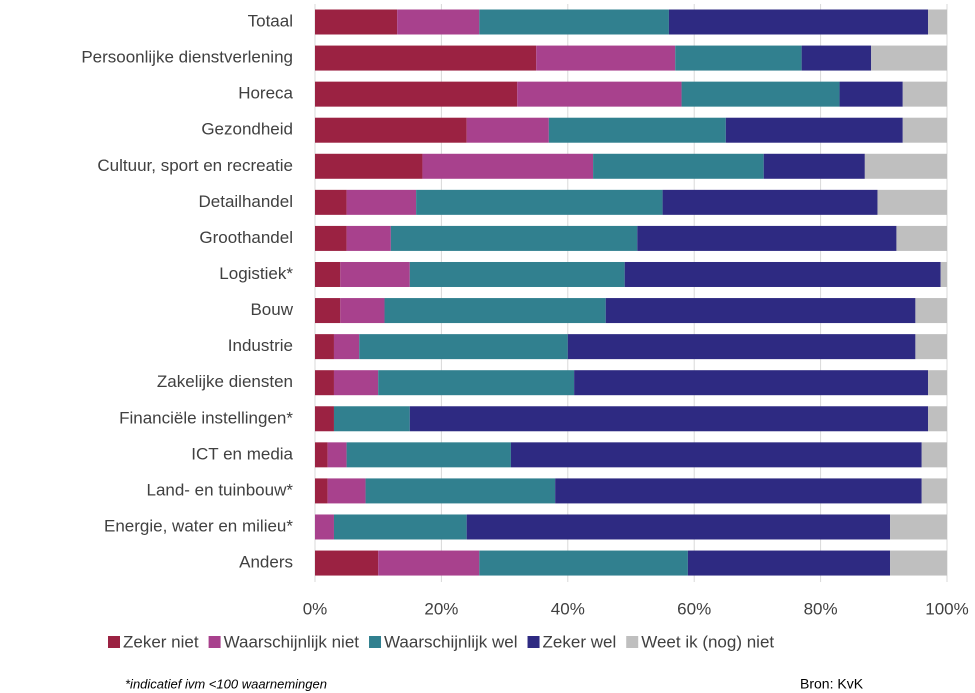 This screenshot has width=975, height=693. I want to click on y-tick-label: Logistiek*, so click(256, 273).